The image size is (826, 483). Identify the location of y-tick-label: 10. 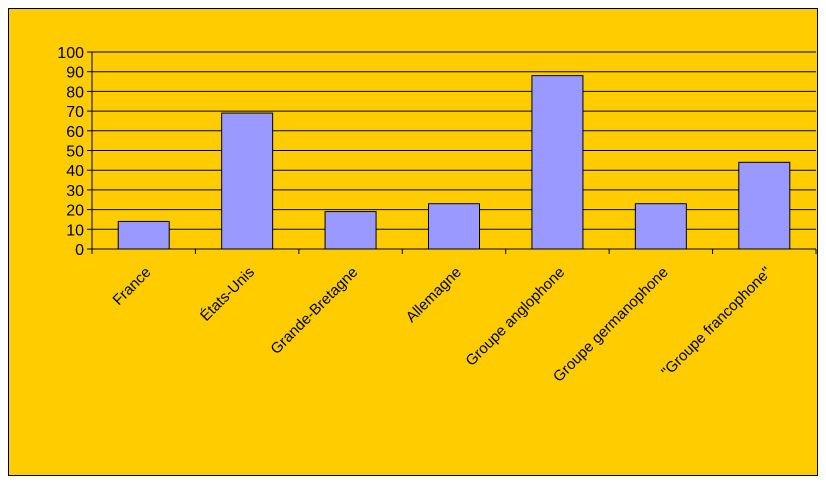
(75, 230).